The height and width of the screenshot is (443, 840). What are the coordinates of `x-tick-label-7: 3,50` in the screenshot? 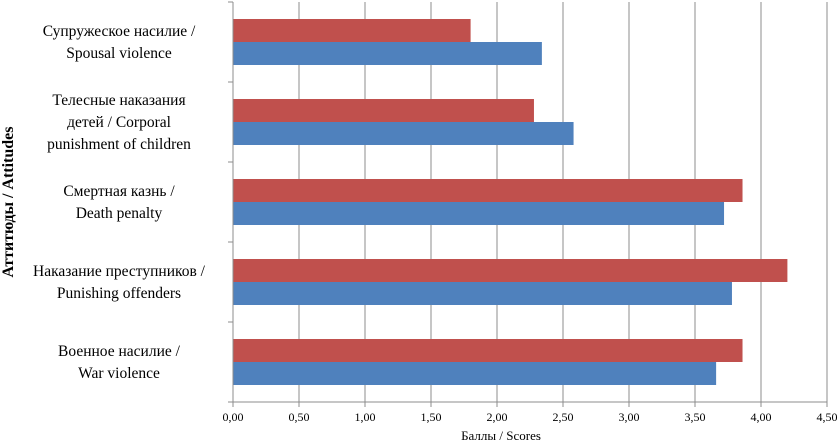 It's located at (695, 417).